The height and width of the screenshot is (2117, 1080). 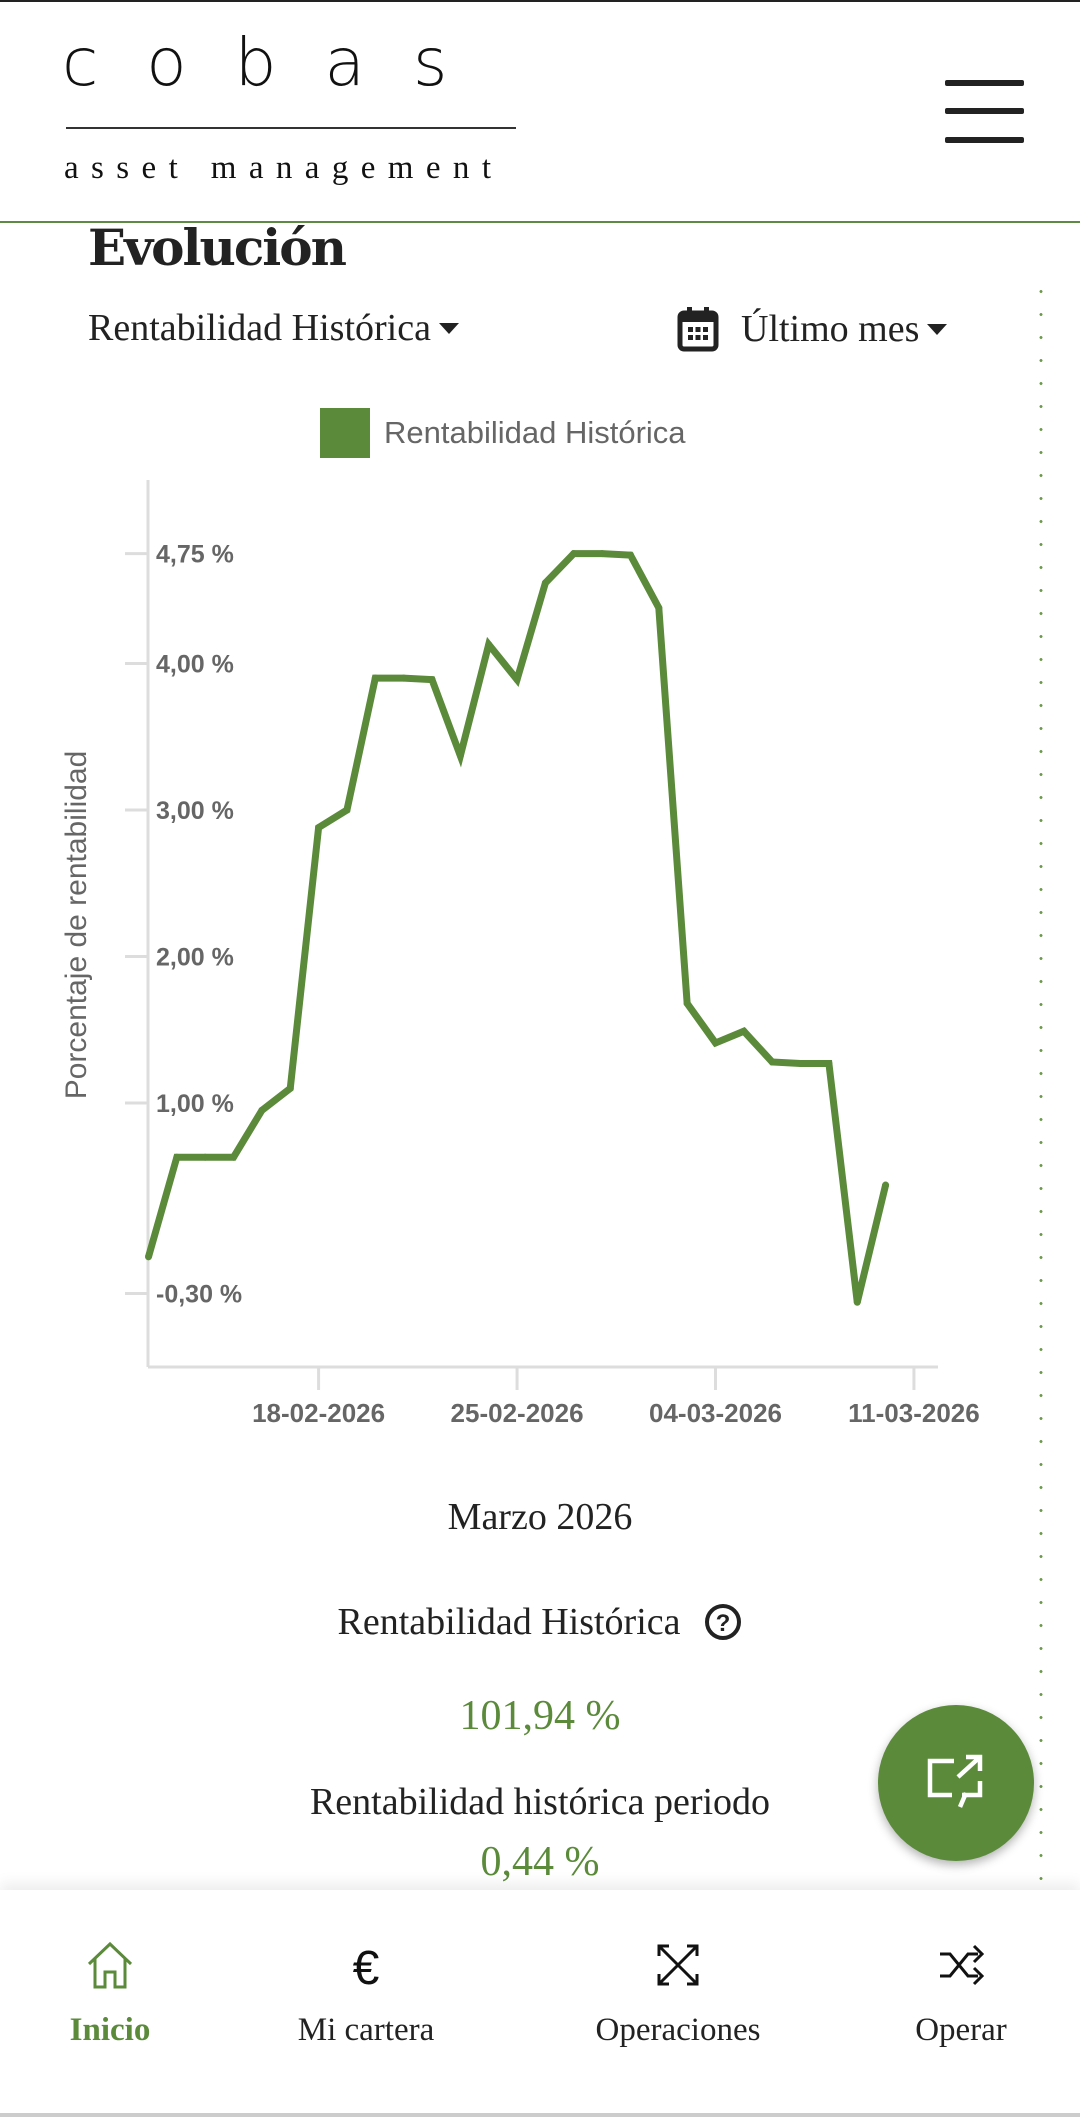 I want to click on y-tick-label: 2,00 %, so click(x=195, y=958).